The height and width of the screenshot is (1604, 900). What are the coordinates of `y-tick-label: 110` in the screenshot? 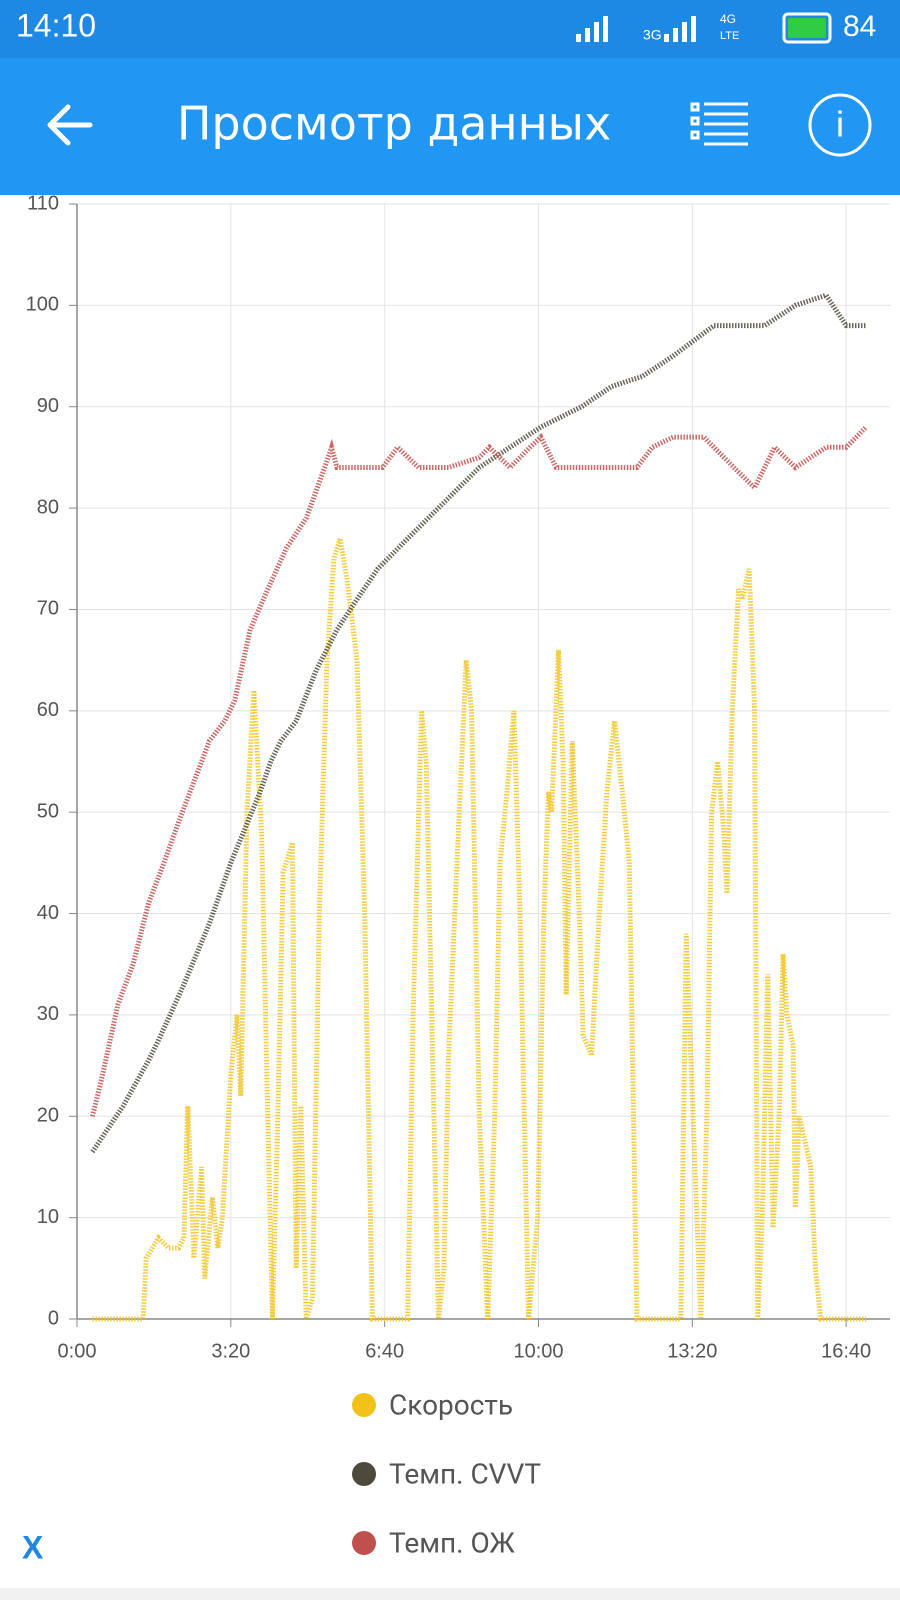 It's located at (43, 203).